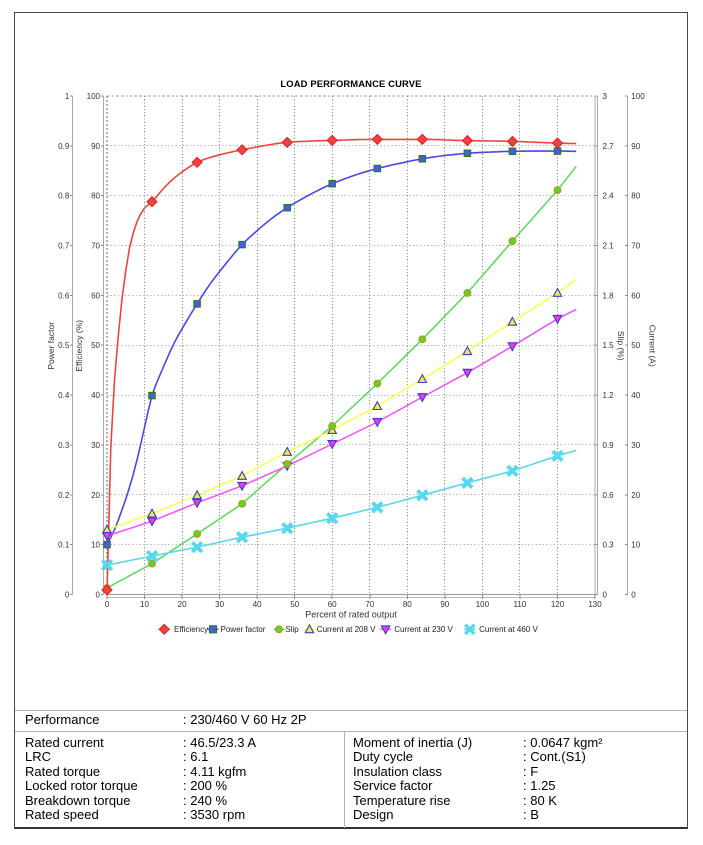 Image resolution: width=703 pixels, height=845 pixels. Describe the element at coordinates (652, 346) in the screenshot. I see `svg-text: Current (A)` at that location.